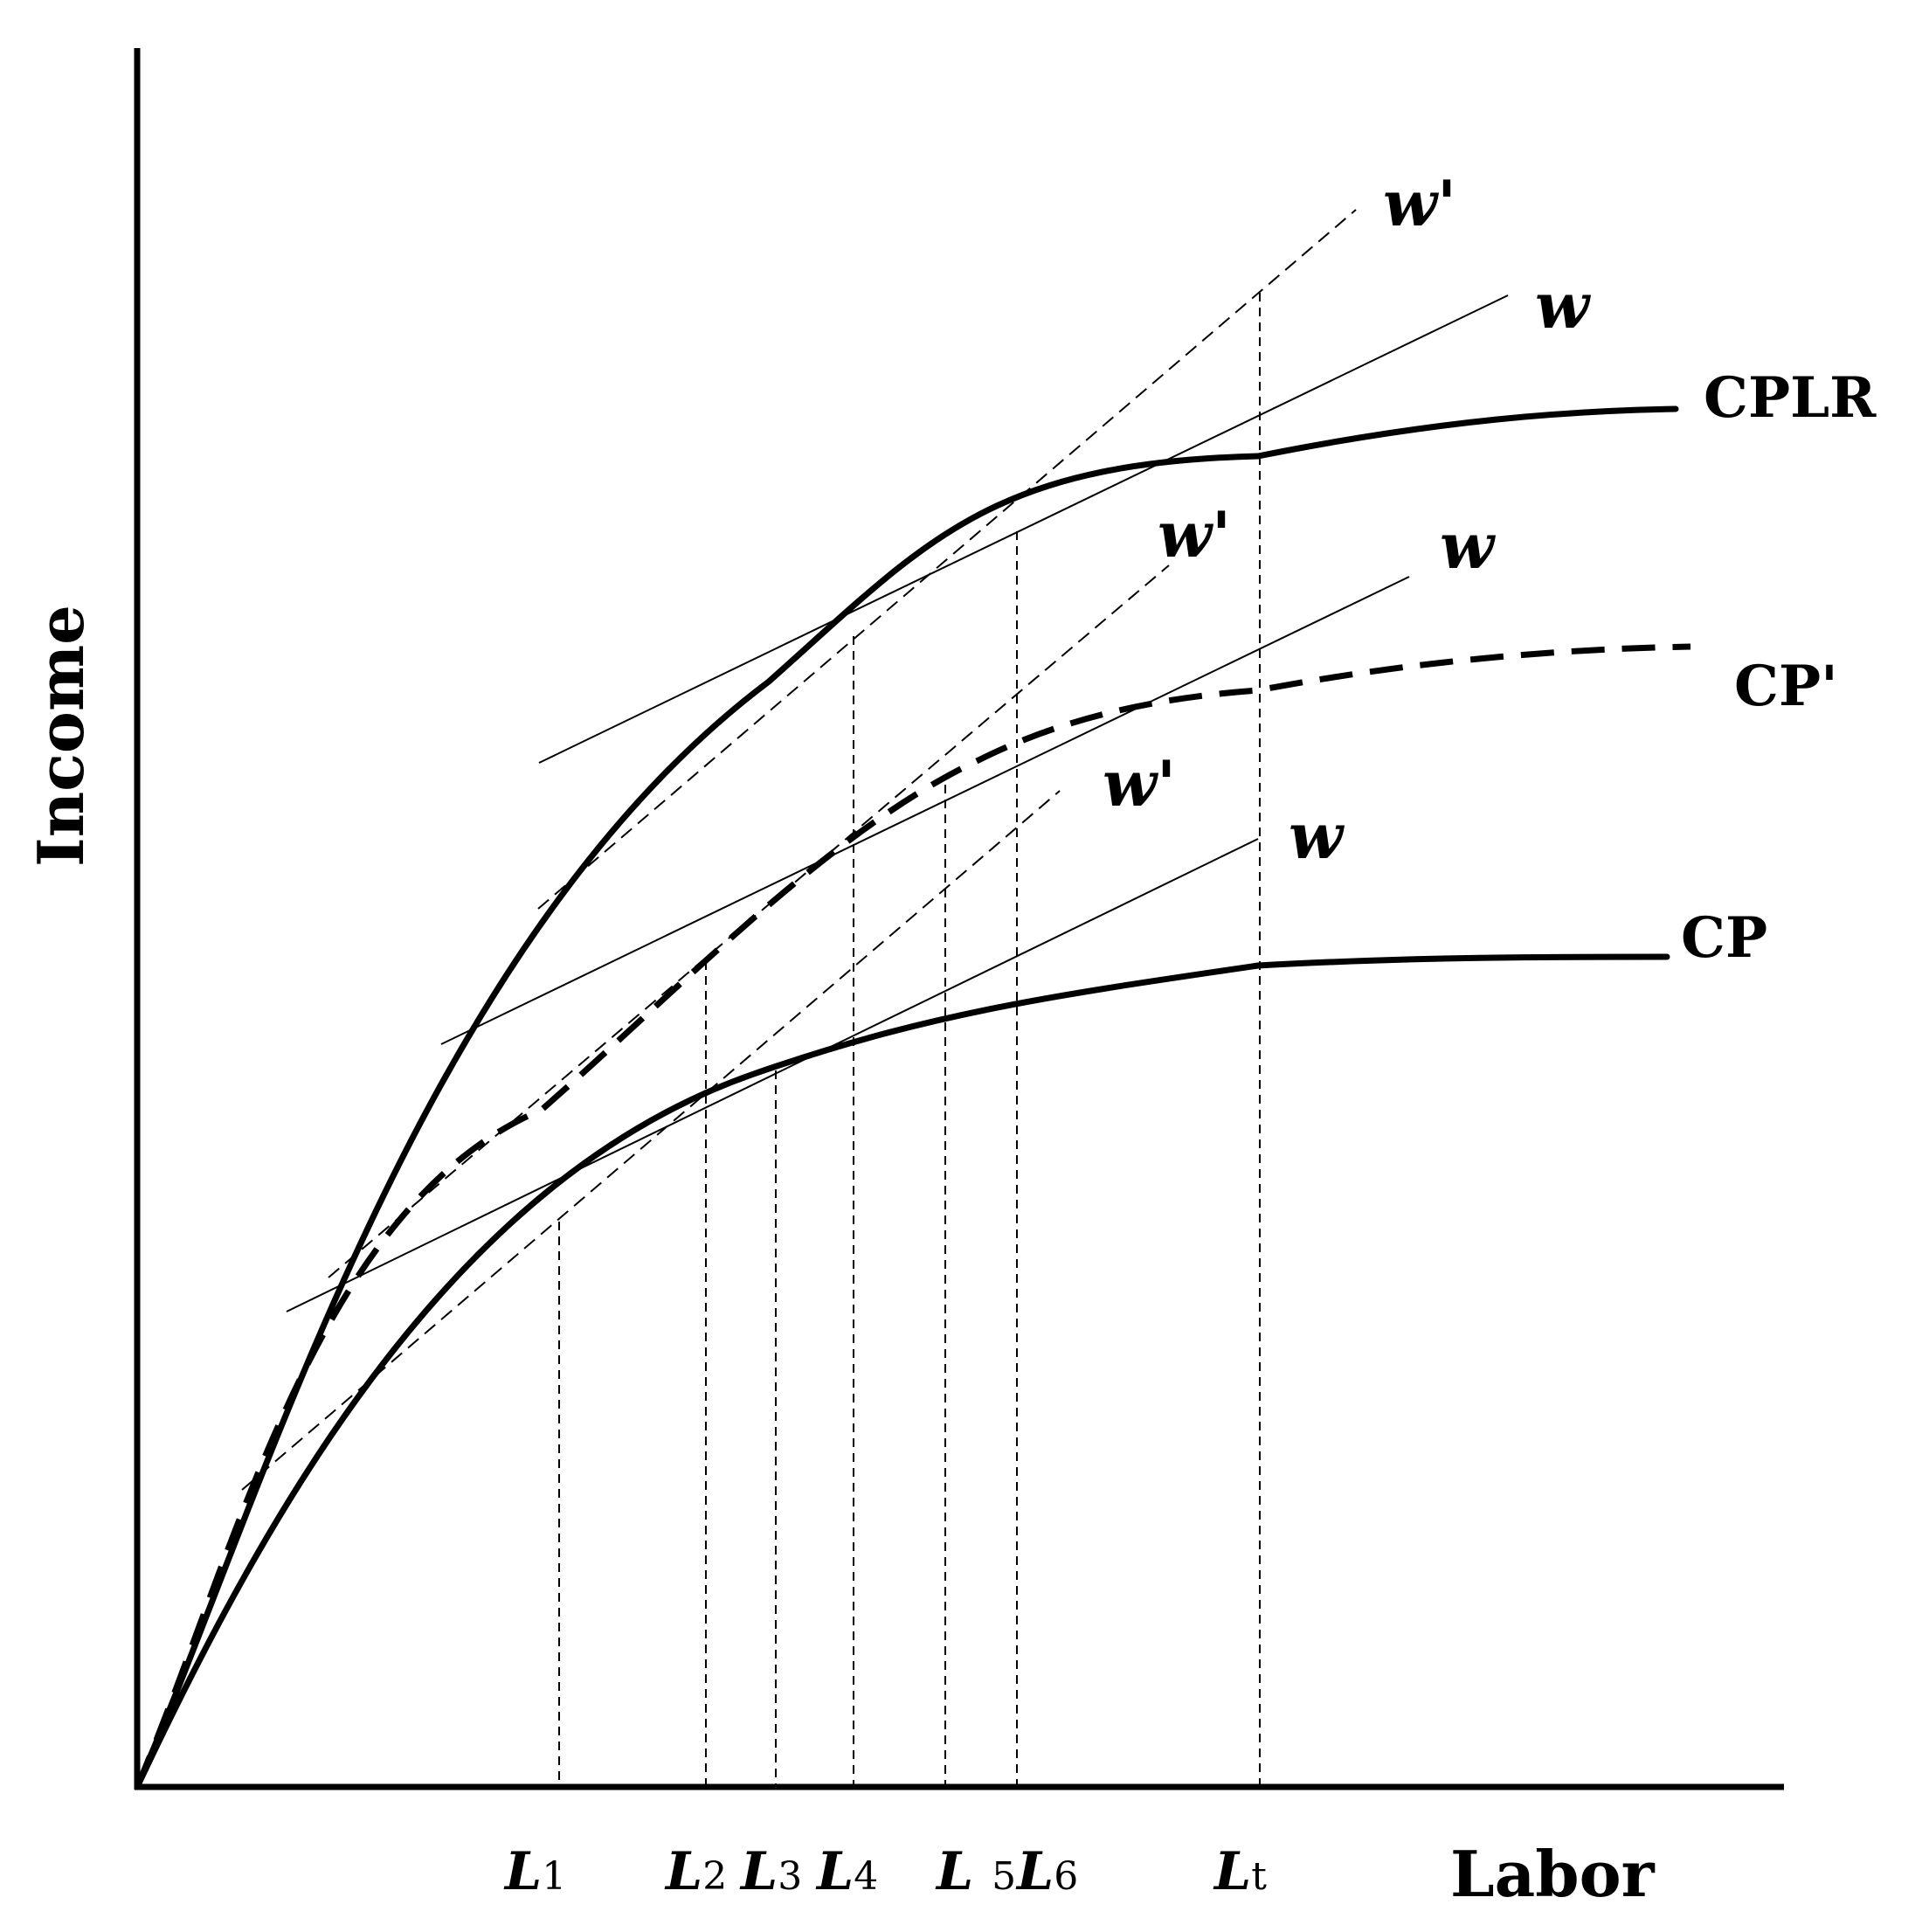 This screenshot has height=1932, width=1929. I want to click on tick-labels: L1 L2 L3 L4 L 5 L6 Lt, so click(885, 1871).